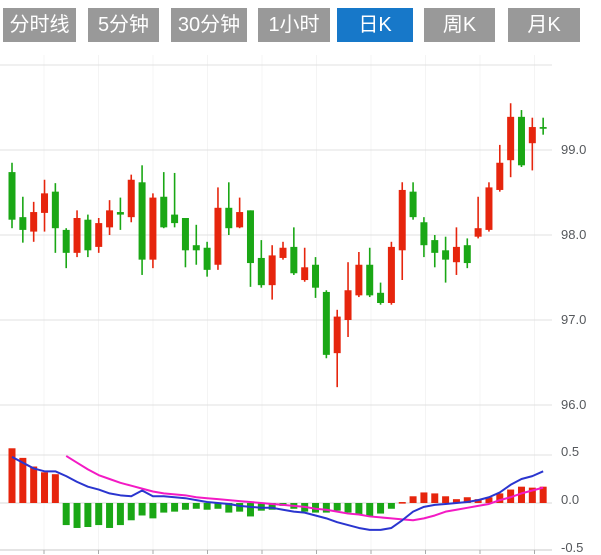 Image resolution: width=601 pixels, height=555 pixels. Describe the element at coordinates (123, 25) in the screenshot. I see `tab-5min: 5分钟` at that location.